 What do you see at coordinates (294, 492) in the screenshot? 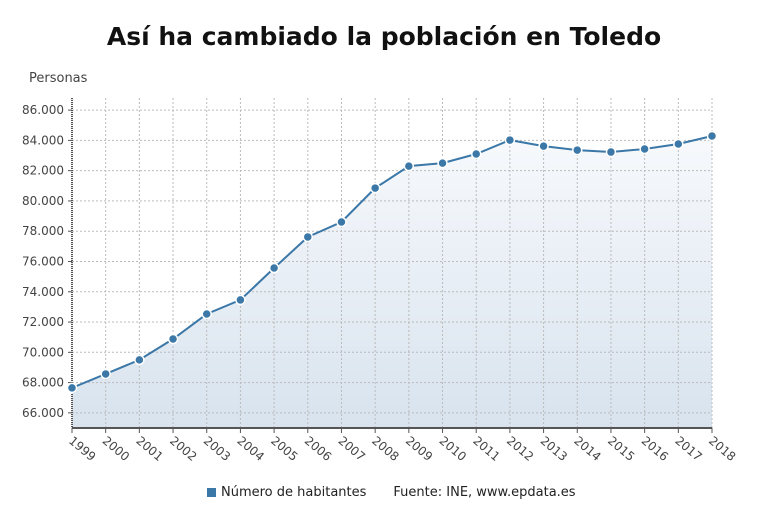
I see `legend-label: Número de habitantes` at bounding box center [294, 492].